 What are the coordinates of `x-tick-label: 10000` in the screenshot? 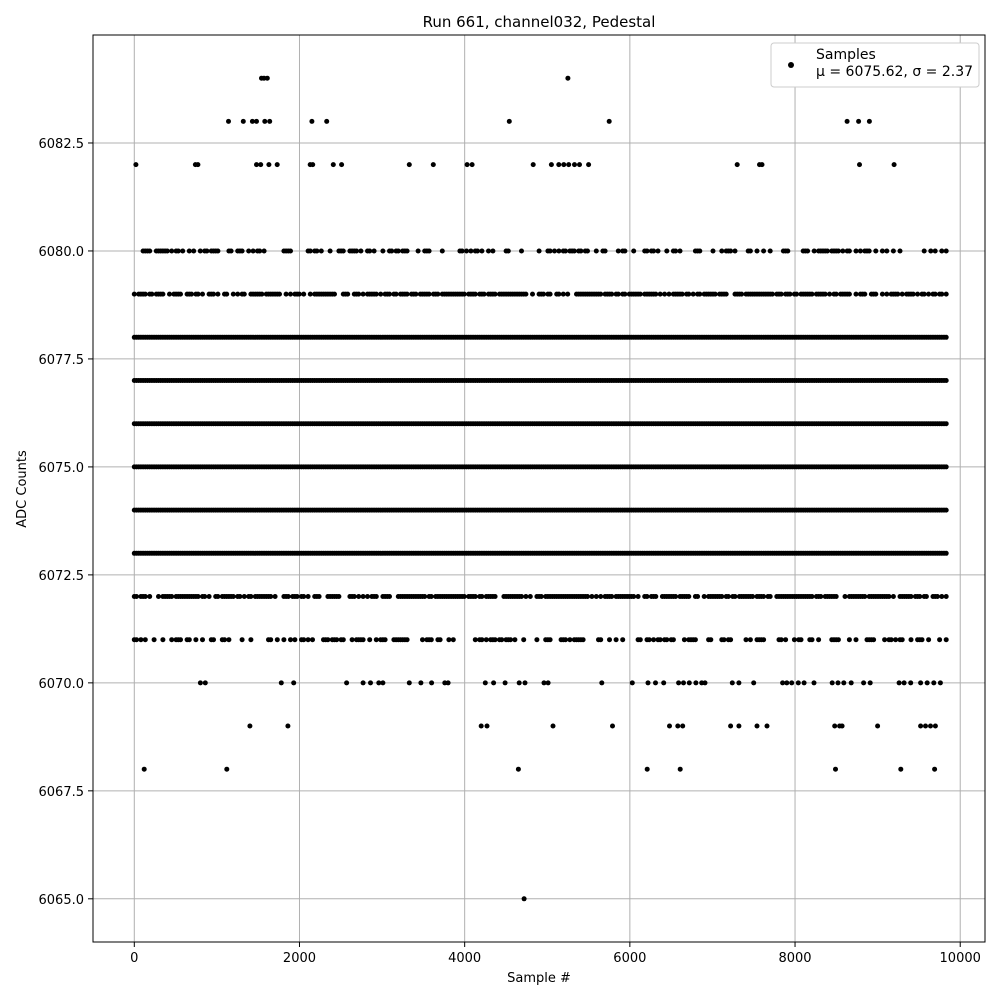 It's located at (960, 958).